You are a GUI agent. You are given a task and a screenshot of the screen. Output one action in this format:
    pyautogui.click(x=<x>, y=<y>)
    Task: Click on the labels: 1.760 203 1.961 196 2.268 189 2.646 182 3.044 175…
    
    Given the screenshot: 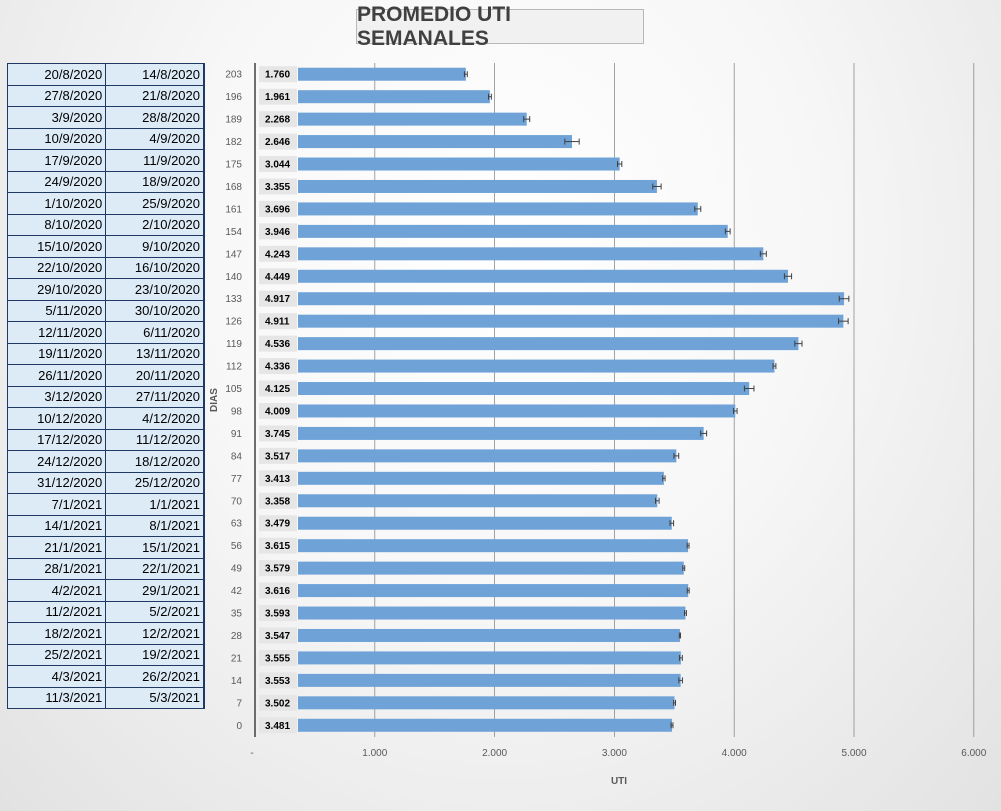 What is the action you would take?
    pyautogui.click(x=261, y=400)
    